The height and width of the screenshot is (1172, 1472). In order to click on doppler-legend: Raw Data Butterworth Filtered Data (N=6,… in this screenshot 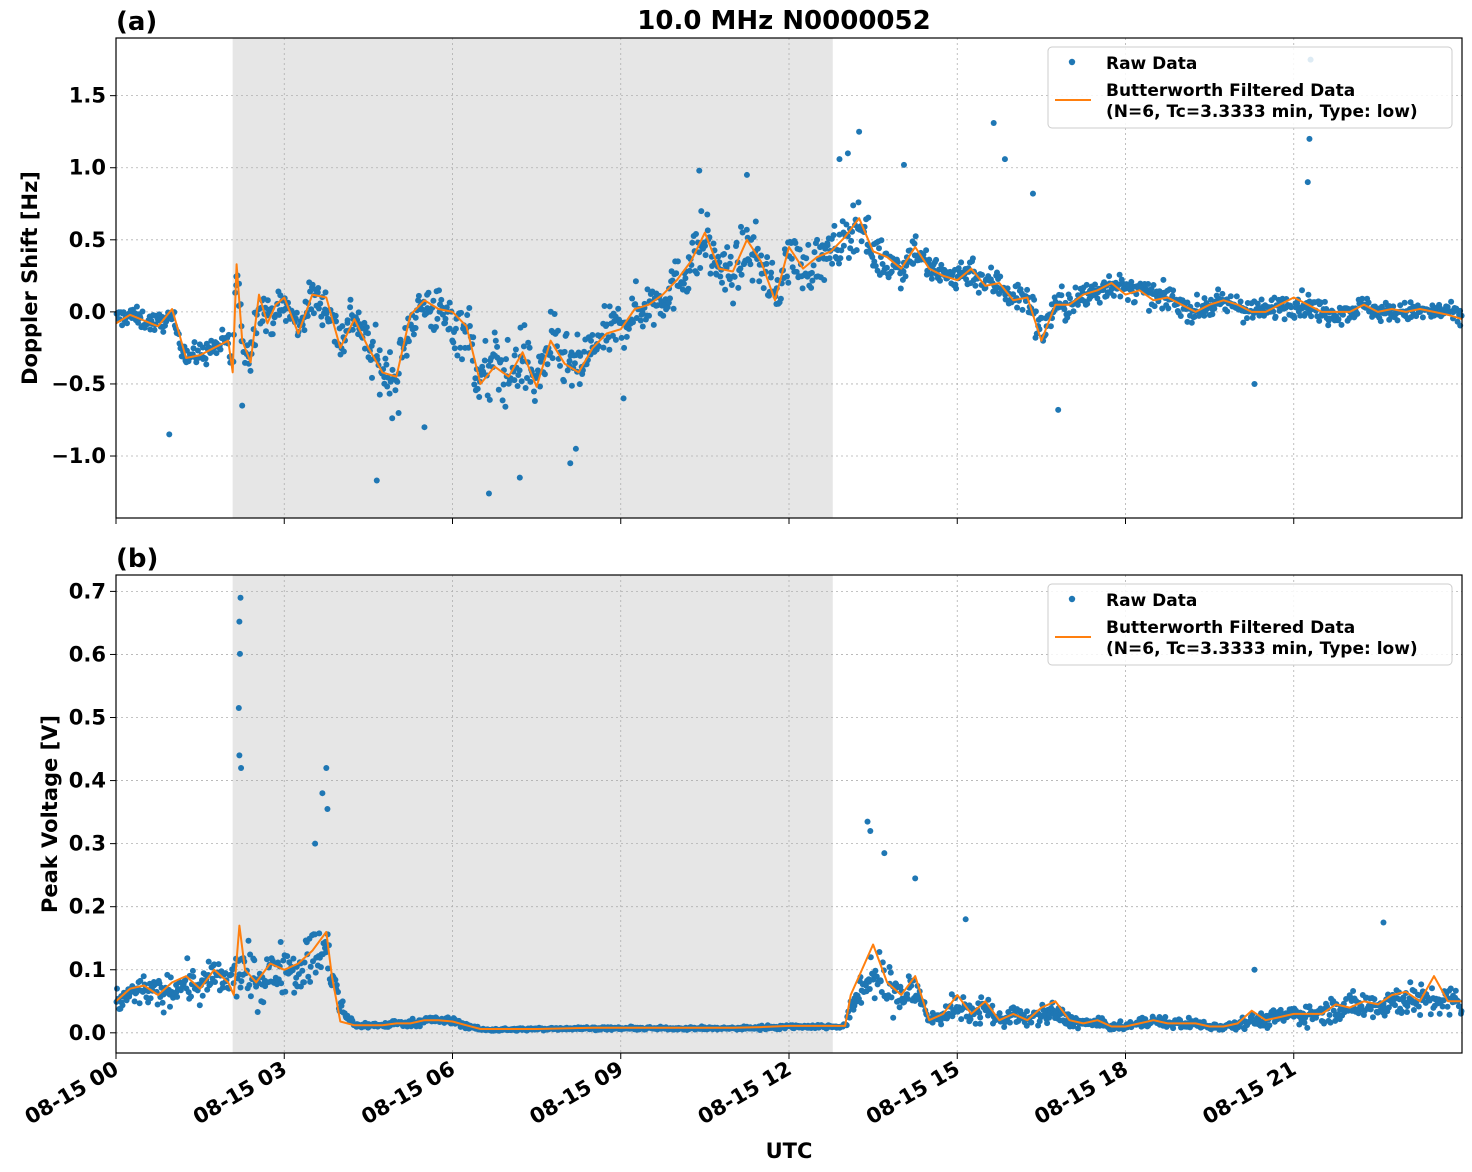, I will do `click(1250, 87)`.